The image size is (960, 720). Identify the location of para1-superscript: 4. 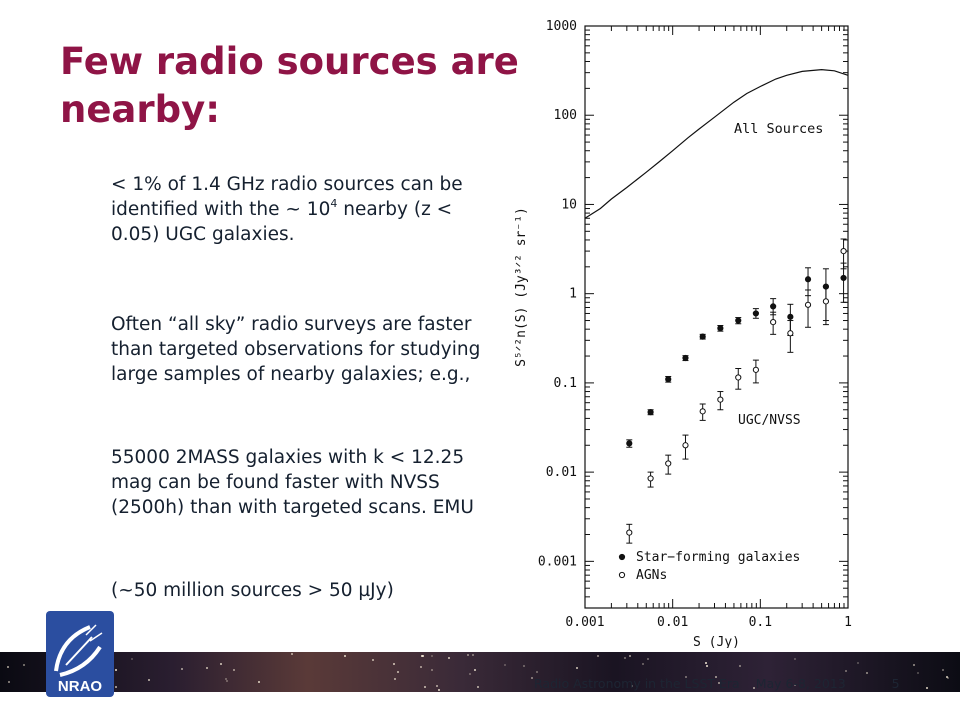
(334, 203).